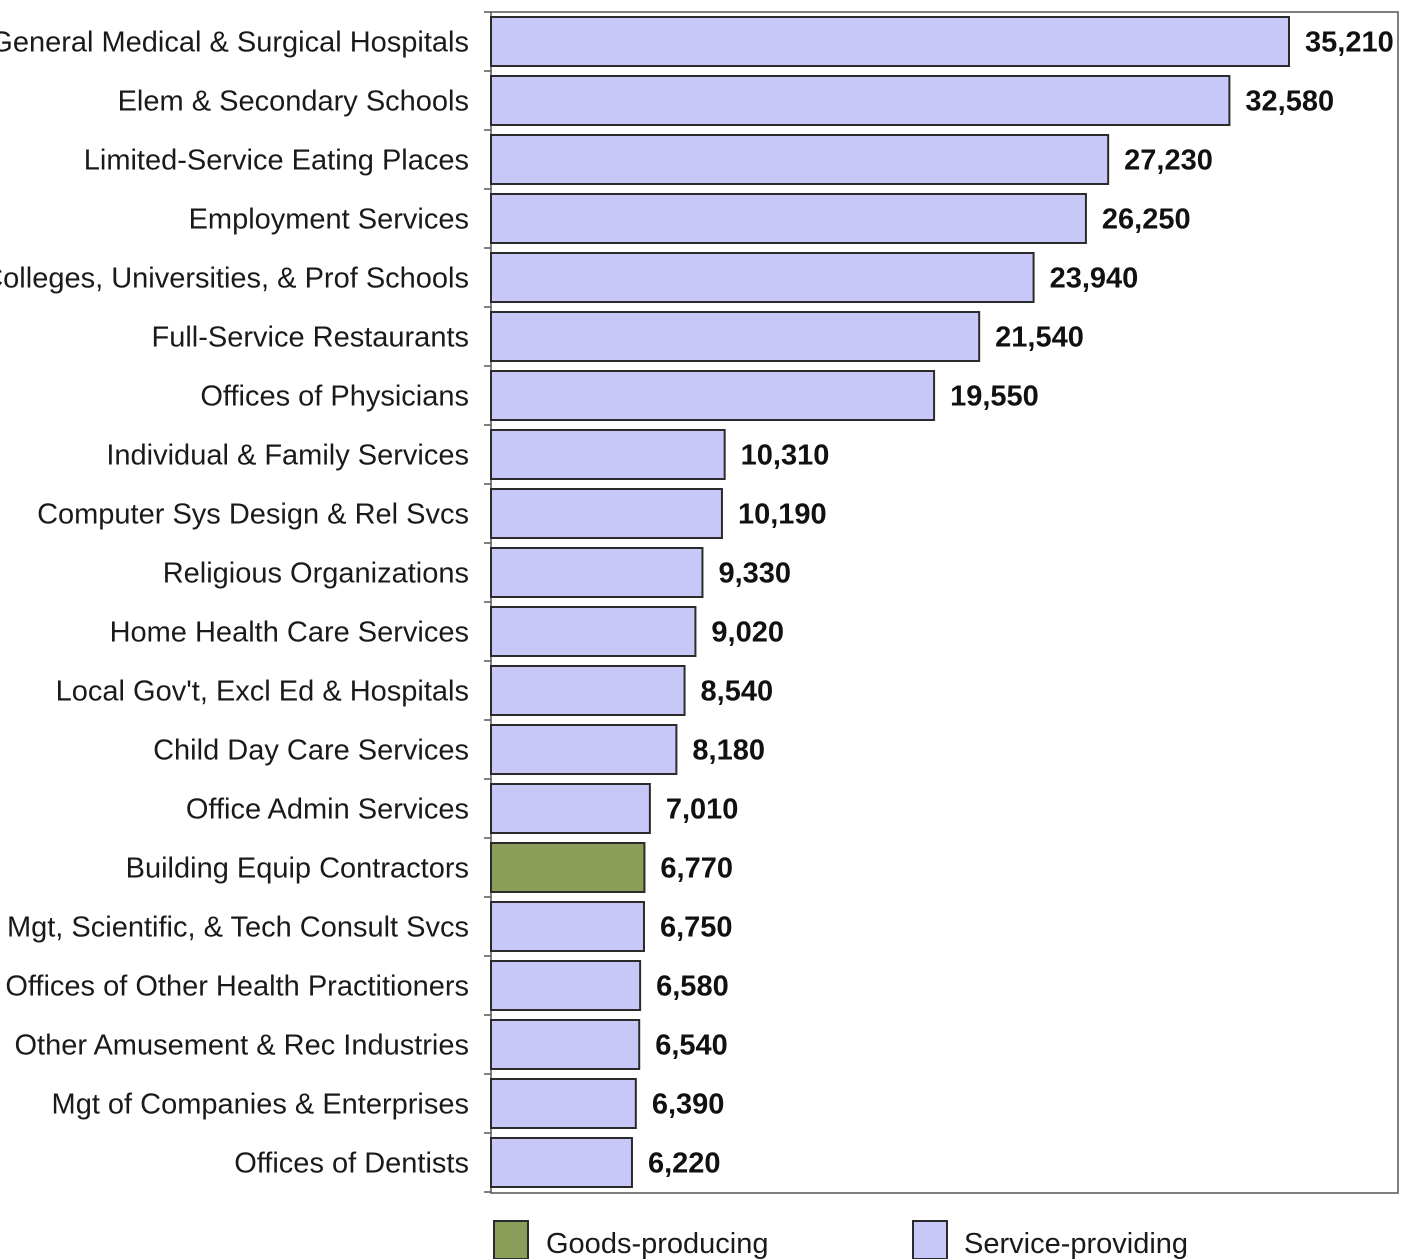  Describe the element at coordinates (1039, 338) in the screenshot. I see `value-label: 21,540` at that location.